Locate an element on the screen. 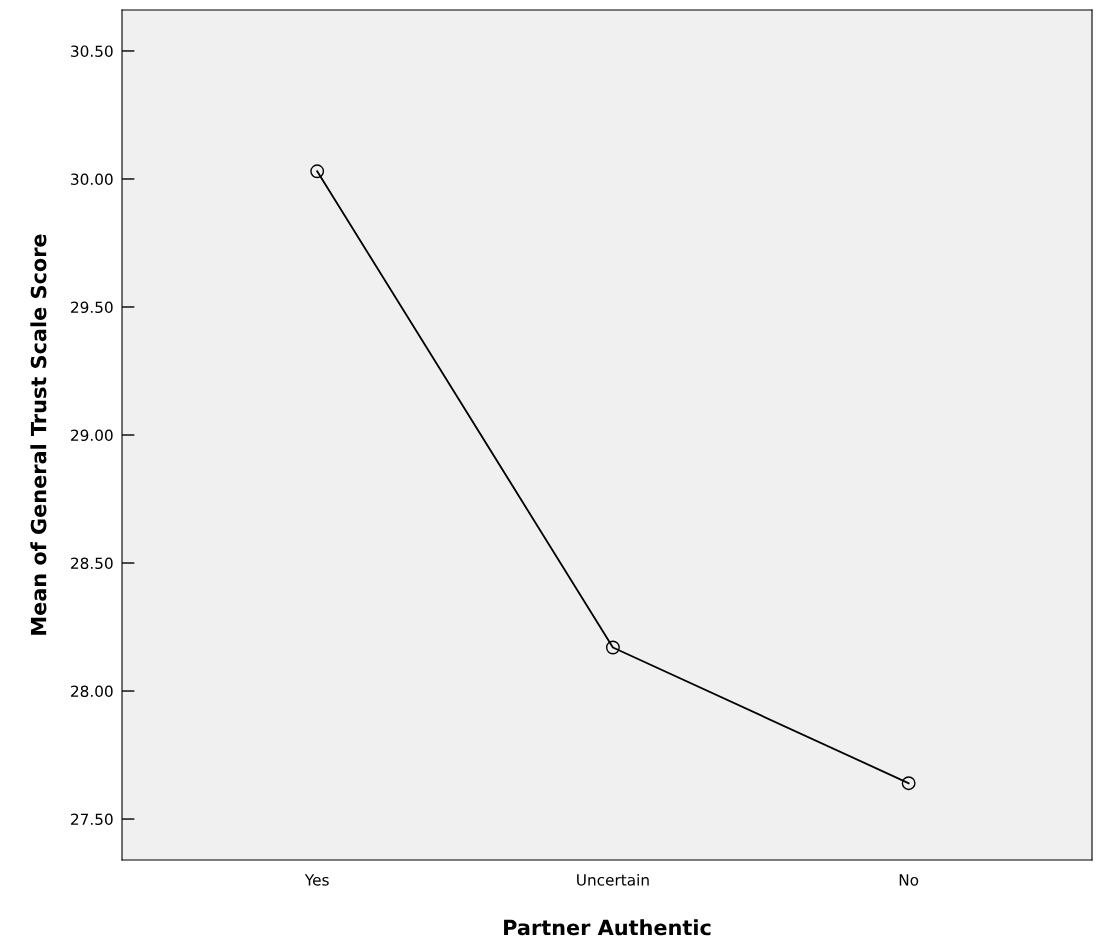  y-tick-label: 28.50 is located at coordinates (92, 563).